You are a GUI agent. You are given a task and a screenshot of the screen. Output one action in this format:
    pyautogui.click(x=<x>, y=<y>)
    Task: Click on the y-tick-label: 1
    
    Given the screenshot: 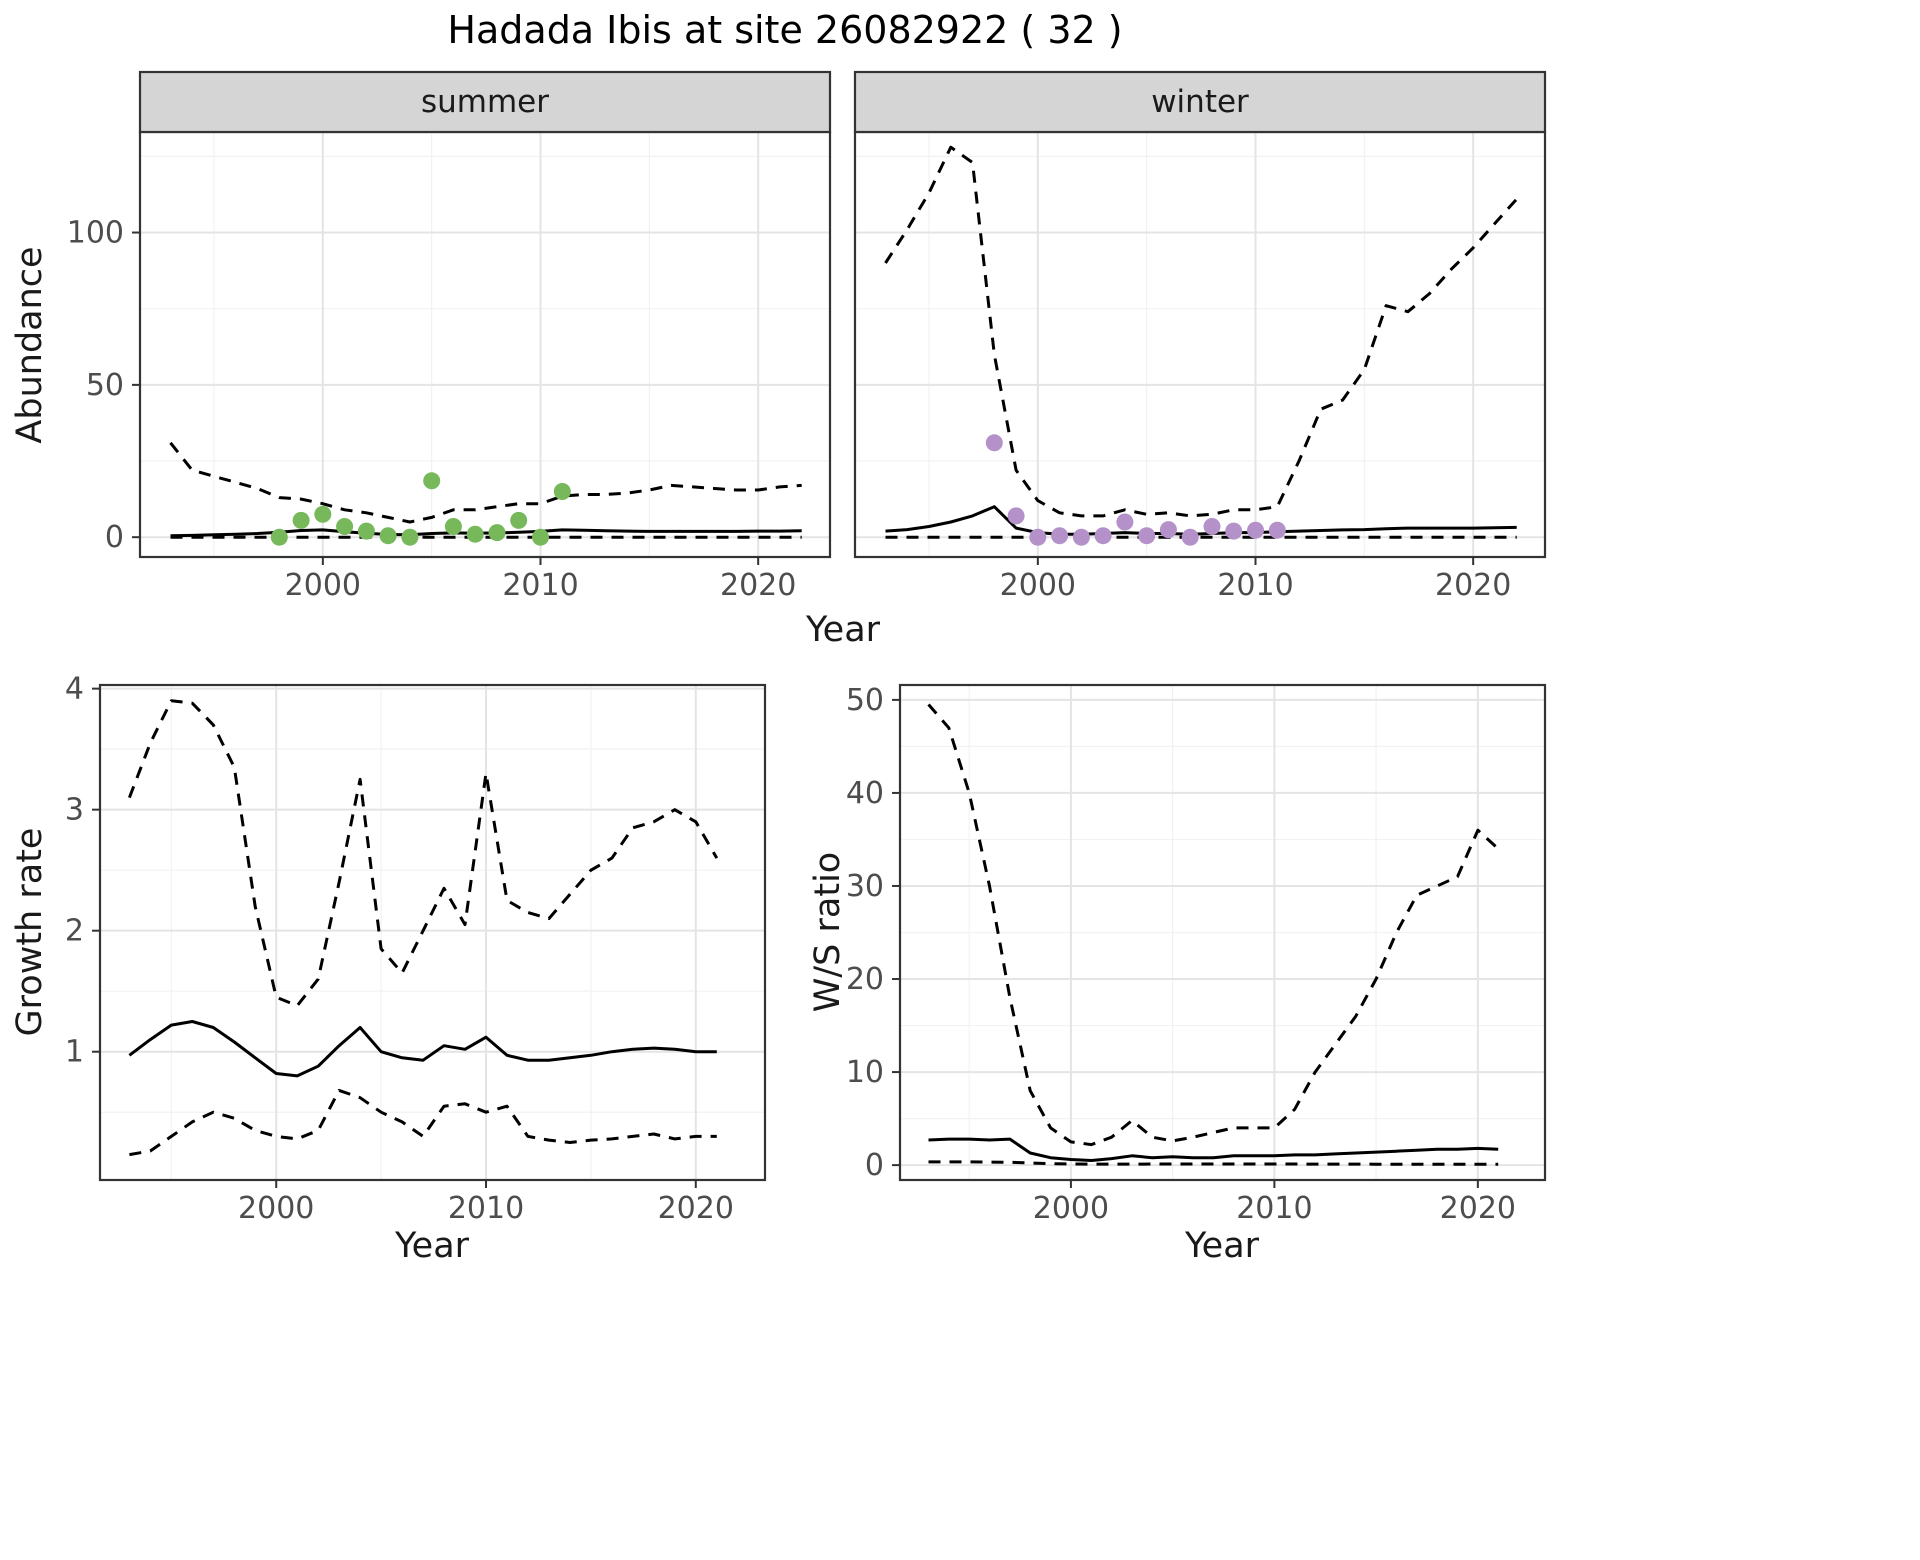 What is the action you would take?
    pyautogui.click(x=74, y=1052)
    